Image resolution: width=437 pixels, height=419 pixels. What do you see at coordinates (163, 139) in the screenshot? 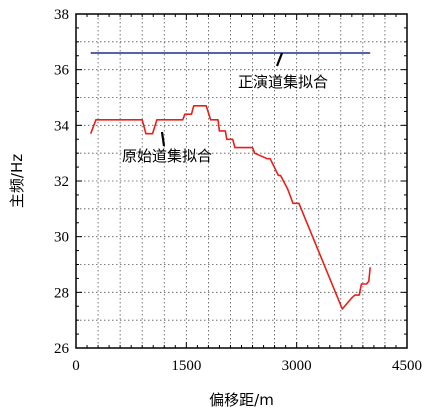
I see `annotation-leader-original` at bounding box center [163, 139].